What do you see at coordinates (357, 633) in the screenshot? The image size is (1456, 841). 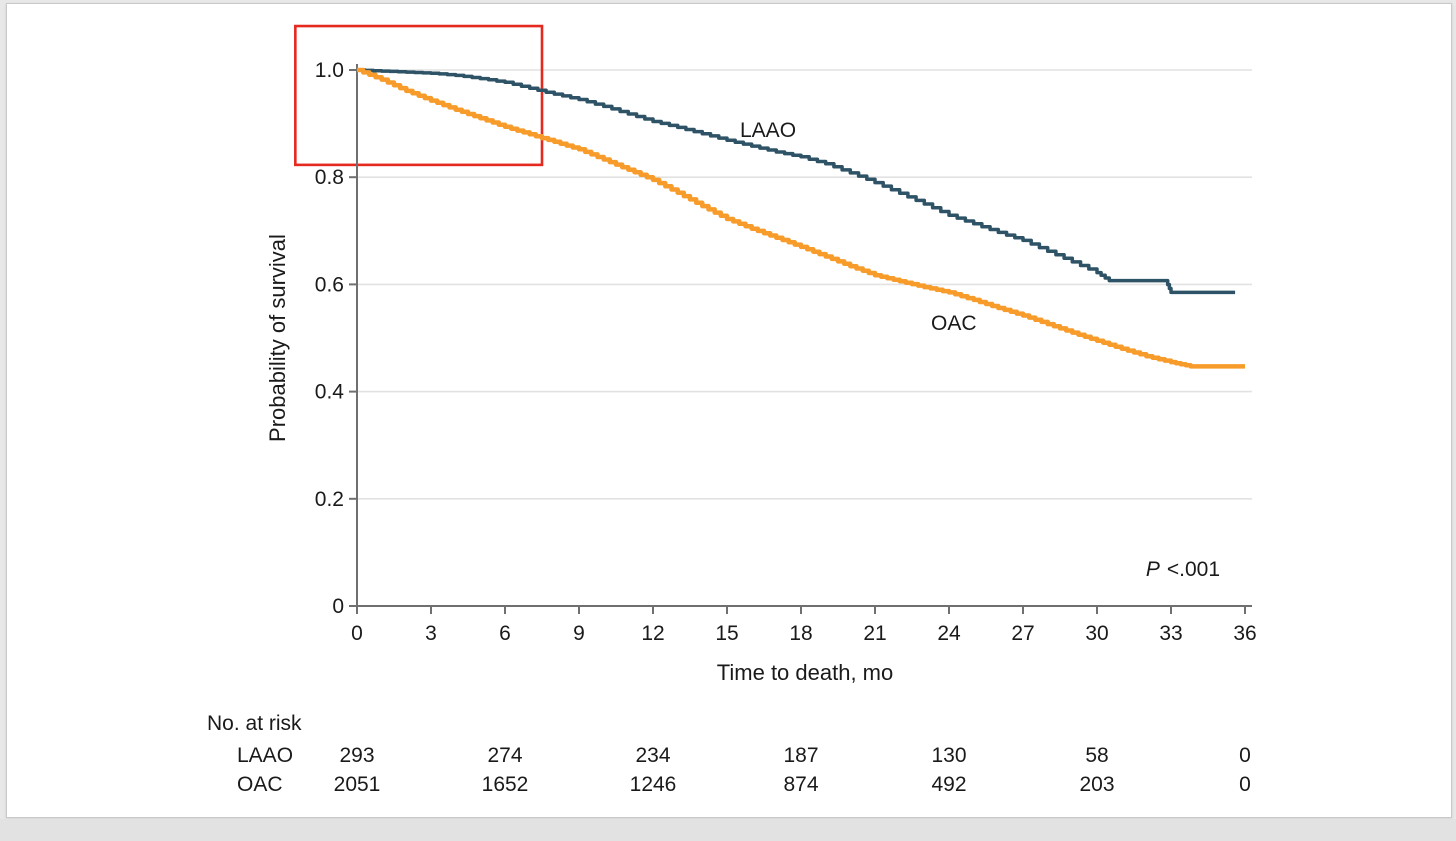 I see `x-tick-label: 0` at bounding box center [357, 633].